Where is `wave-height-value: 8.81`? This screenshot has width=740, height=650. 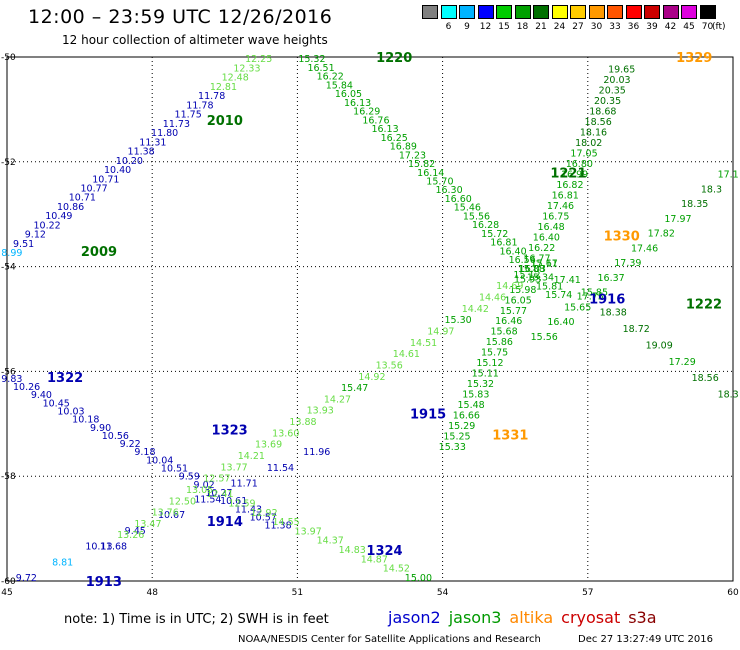
wave-height-value: 8.81 is located at coordinates (62, 562).